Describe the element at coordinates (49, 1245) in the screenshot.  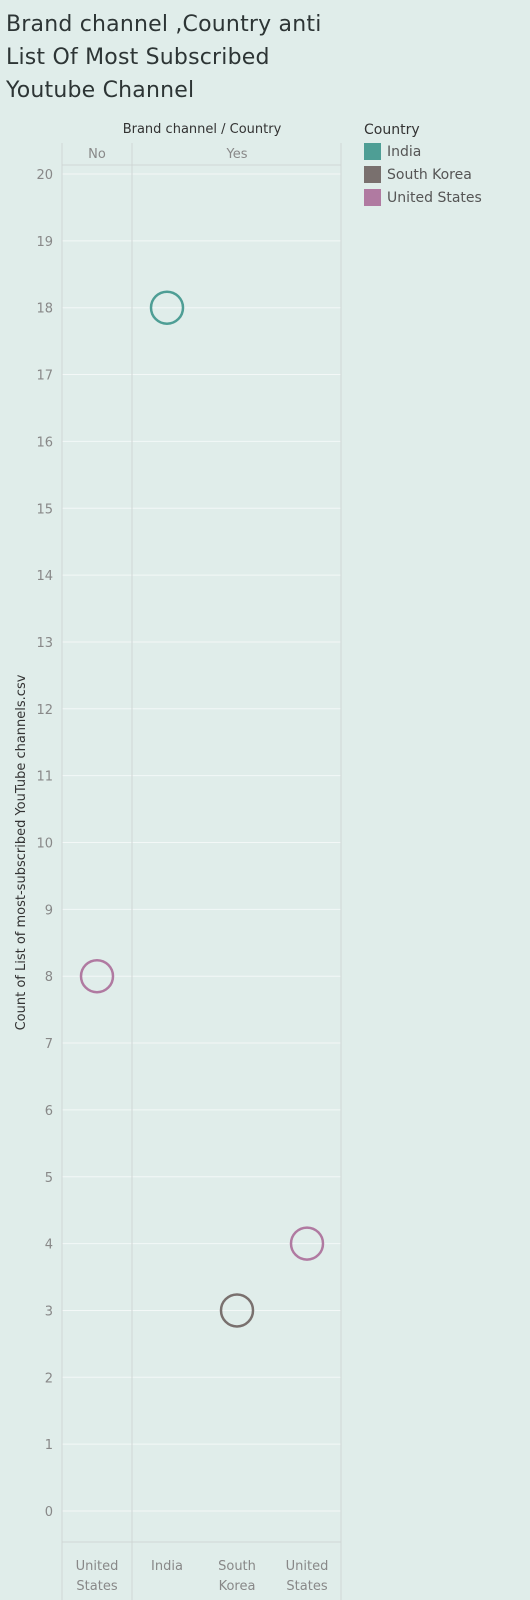
I see `y-tick-label: 4` at that location.